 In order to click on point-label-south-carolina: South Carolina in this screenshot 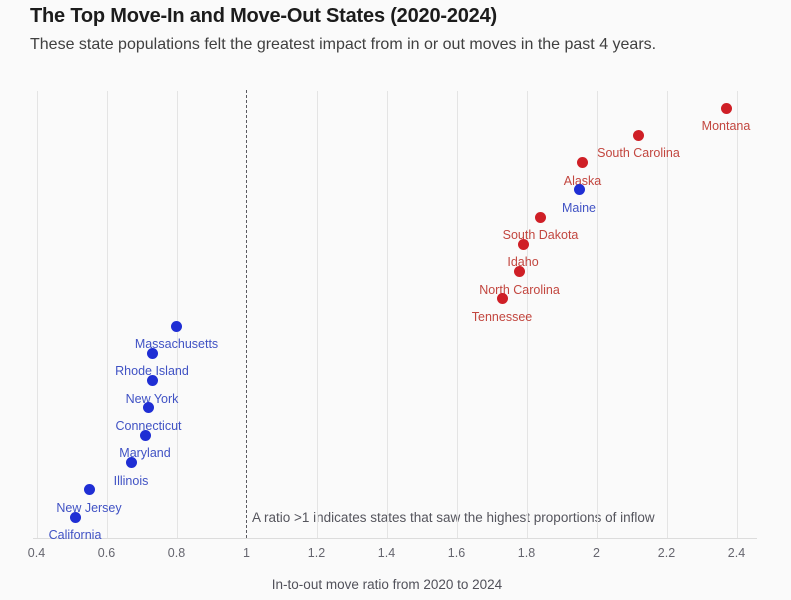, I will do `click(638, 153)`.